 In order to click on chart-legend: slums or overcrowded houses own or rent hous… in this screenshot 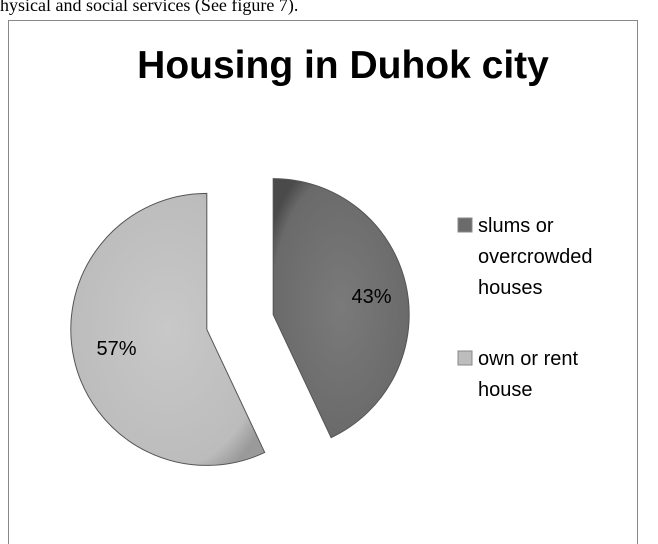, I will do `click(525, 308)`.